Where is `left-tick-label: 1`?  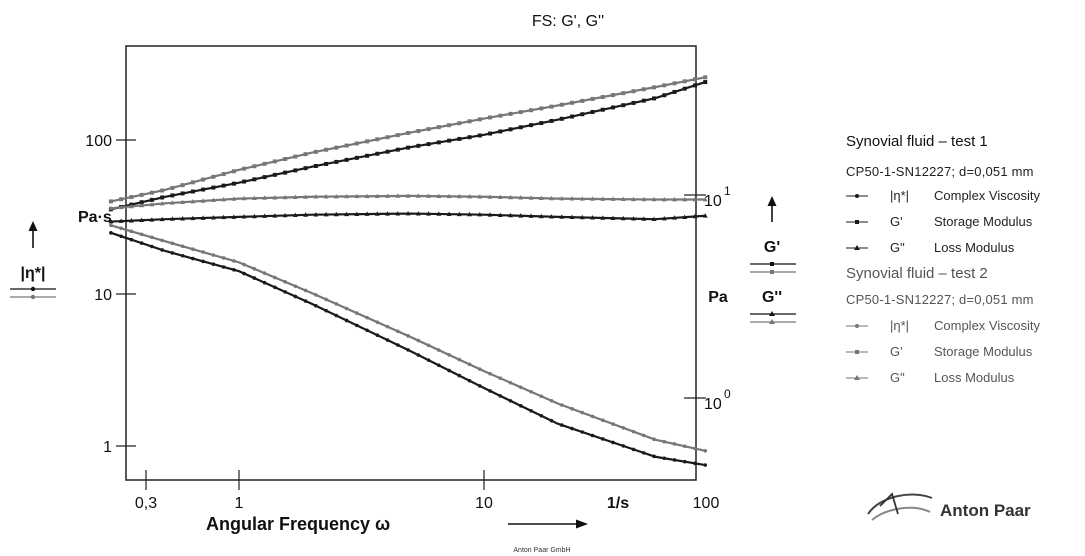 left-tick-label: 1 is located at coordinates (107, 447).